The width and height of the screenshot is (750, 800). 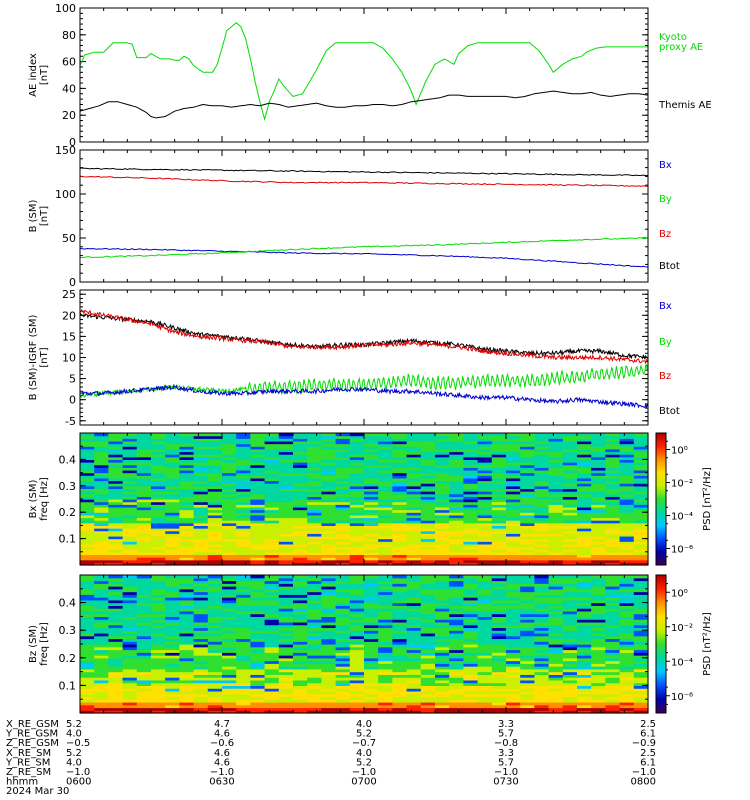 I want to click on series-line-btot, so click(x=364, y=336).